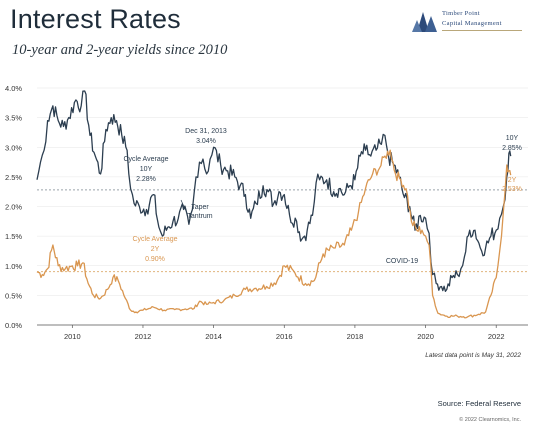  I want to click on annot-avg10-l1: Cycle Average, so click(145, 159).